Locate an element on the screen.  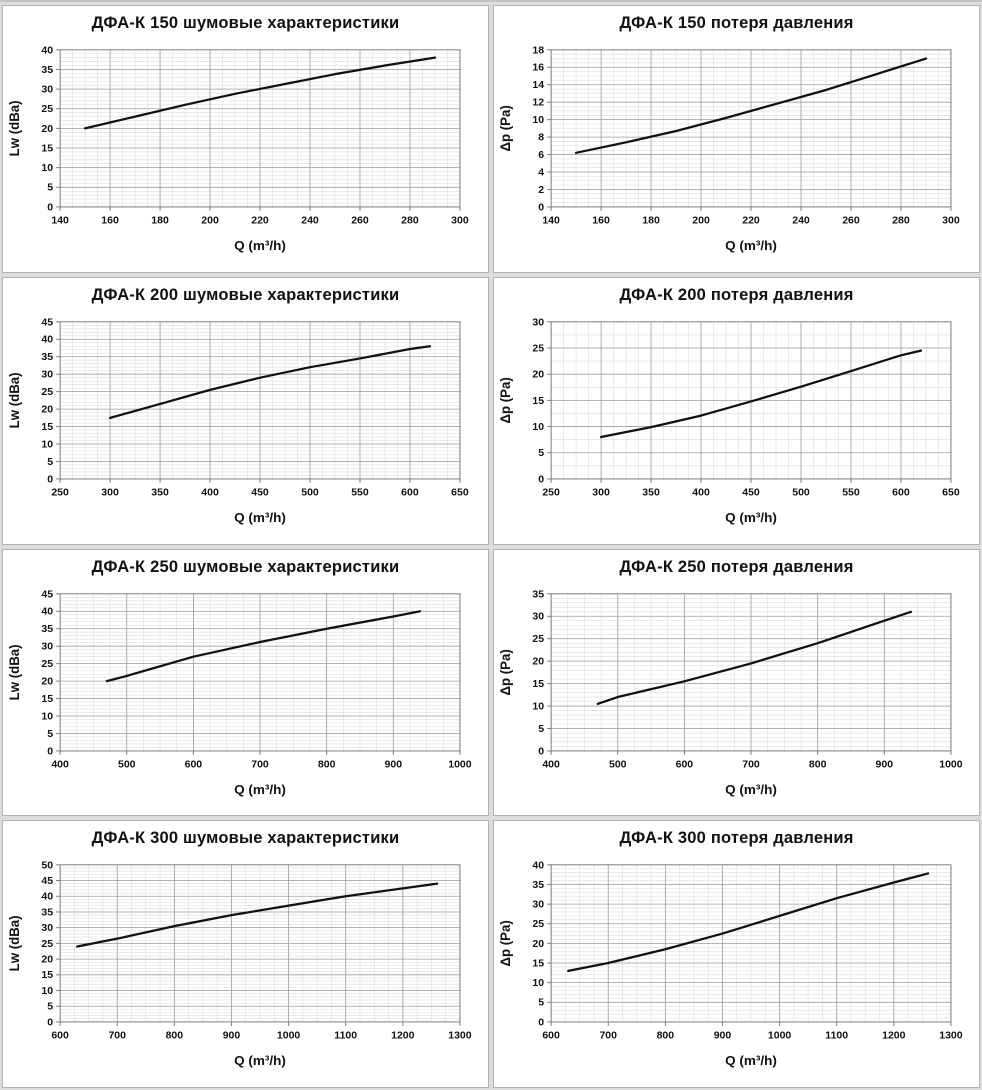
y-tick-label: 2 is located at coordinates (541, 190).